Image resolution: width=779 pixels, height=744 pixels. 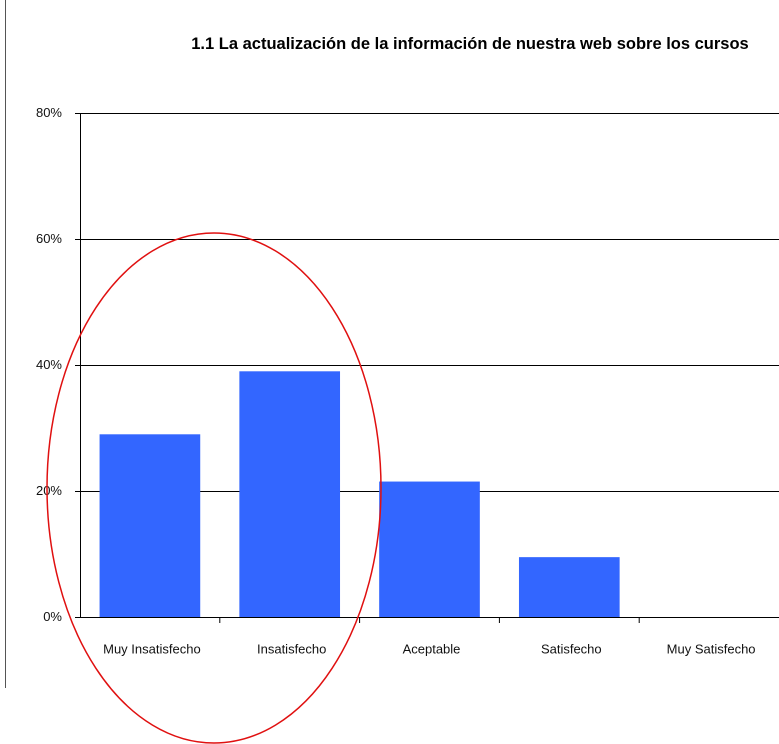 What do you see at coordinates (432, 648) in the screenshot?
I see `x-tick-label: Aceptable` at bounding box center [432, 648].